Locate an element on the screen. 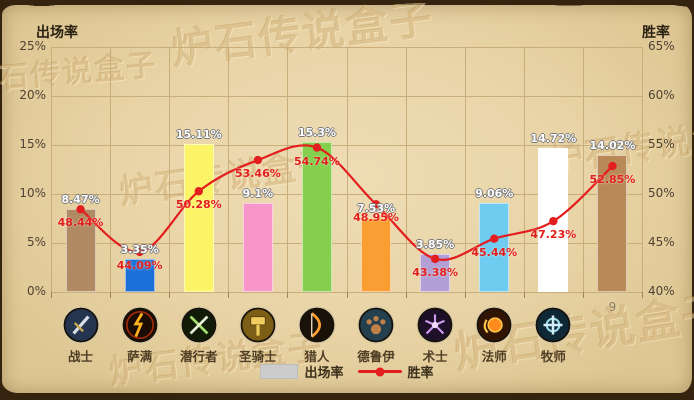  play-rate-value-label: 8.47% is located at coordinates (80, 199).